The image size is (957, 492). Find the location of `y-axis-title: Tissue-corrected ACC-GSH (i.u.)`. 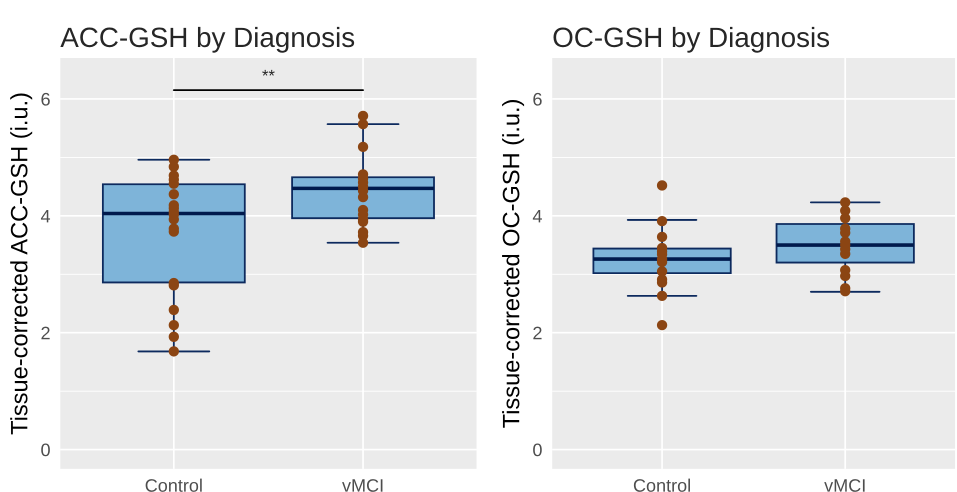

y-axis-title: Tissue-corrected ACC-GSH (i.u.) is located at coordinates (21, 263).